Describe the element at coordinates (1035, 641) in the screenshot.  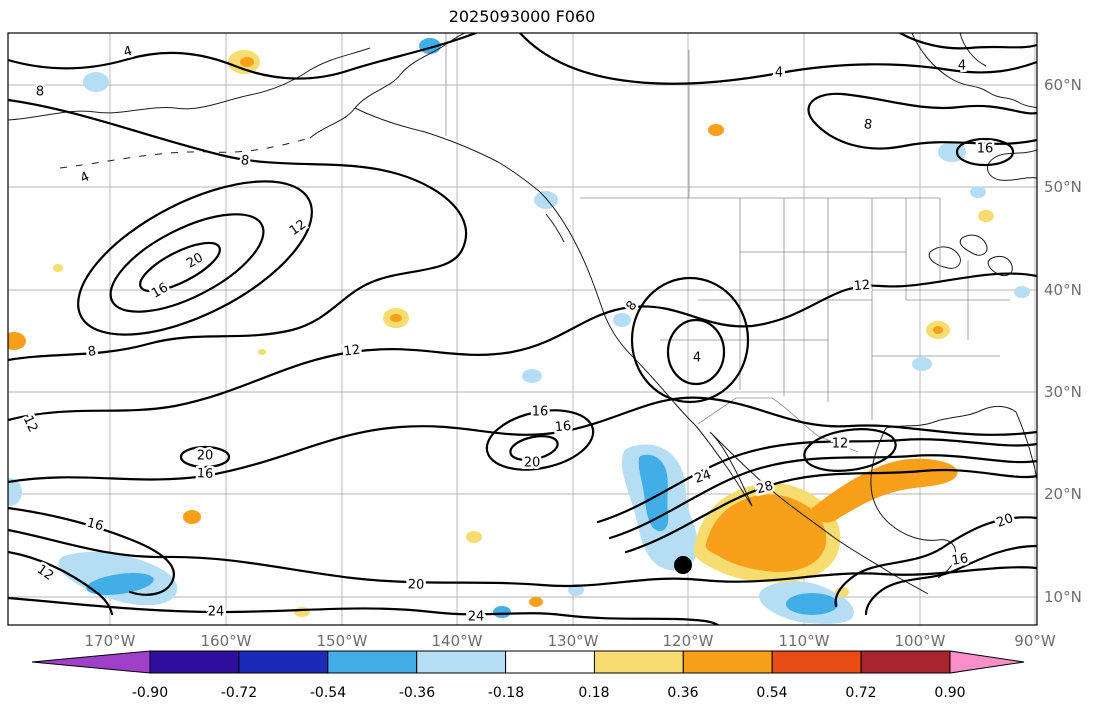
I see `x-tick-label: 90°W` at that location.